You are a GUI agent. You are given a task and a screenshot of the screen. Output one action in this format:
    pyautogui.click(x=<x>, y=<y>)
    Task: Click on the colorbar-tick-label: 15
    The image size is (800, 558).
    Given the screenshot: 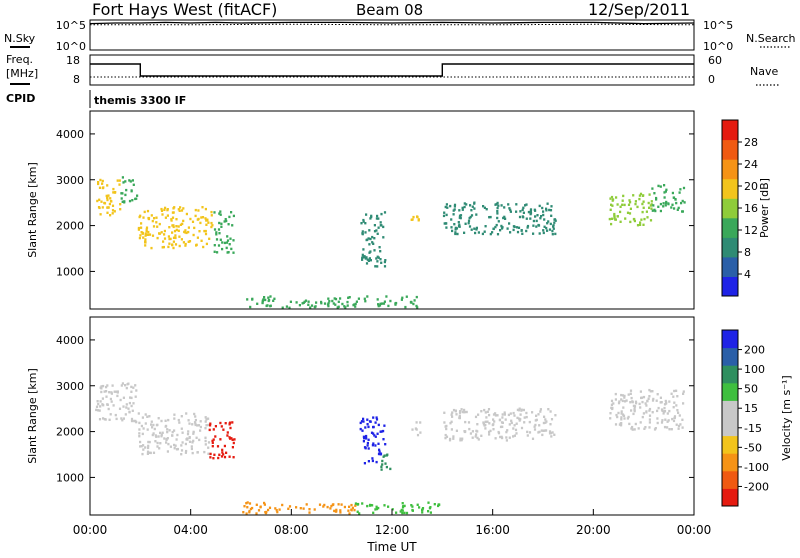 What is the action you would take?
    pyautogui.click(x=751, y=408)
    